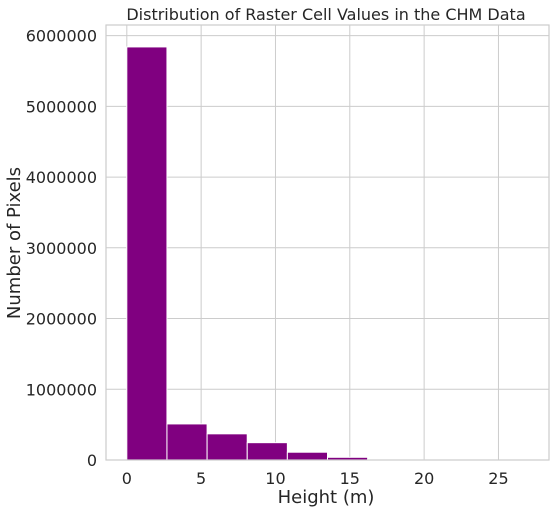  Describe the element at coordinates (61, 106) in the screenshot. I see `y-tick-label: 5000000` at that location.